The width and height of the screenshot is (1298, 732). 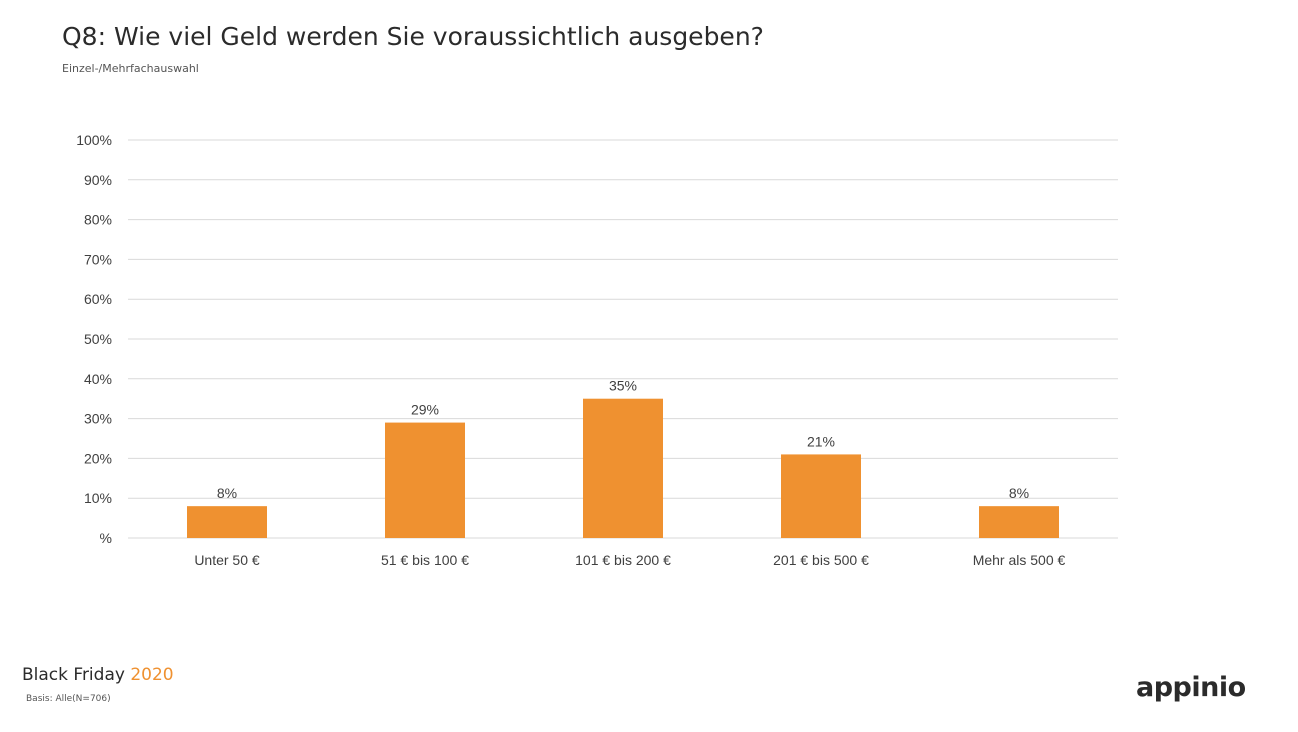 I want to click on x-category-label: Mehr als 500 €, so click(x=1019, y=560).